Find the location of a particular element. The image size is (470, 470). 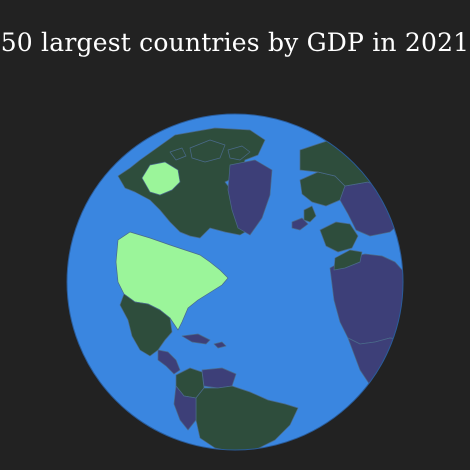

country-europe-west is located at coordinates (339, 237).